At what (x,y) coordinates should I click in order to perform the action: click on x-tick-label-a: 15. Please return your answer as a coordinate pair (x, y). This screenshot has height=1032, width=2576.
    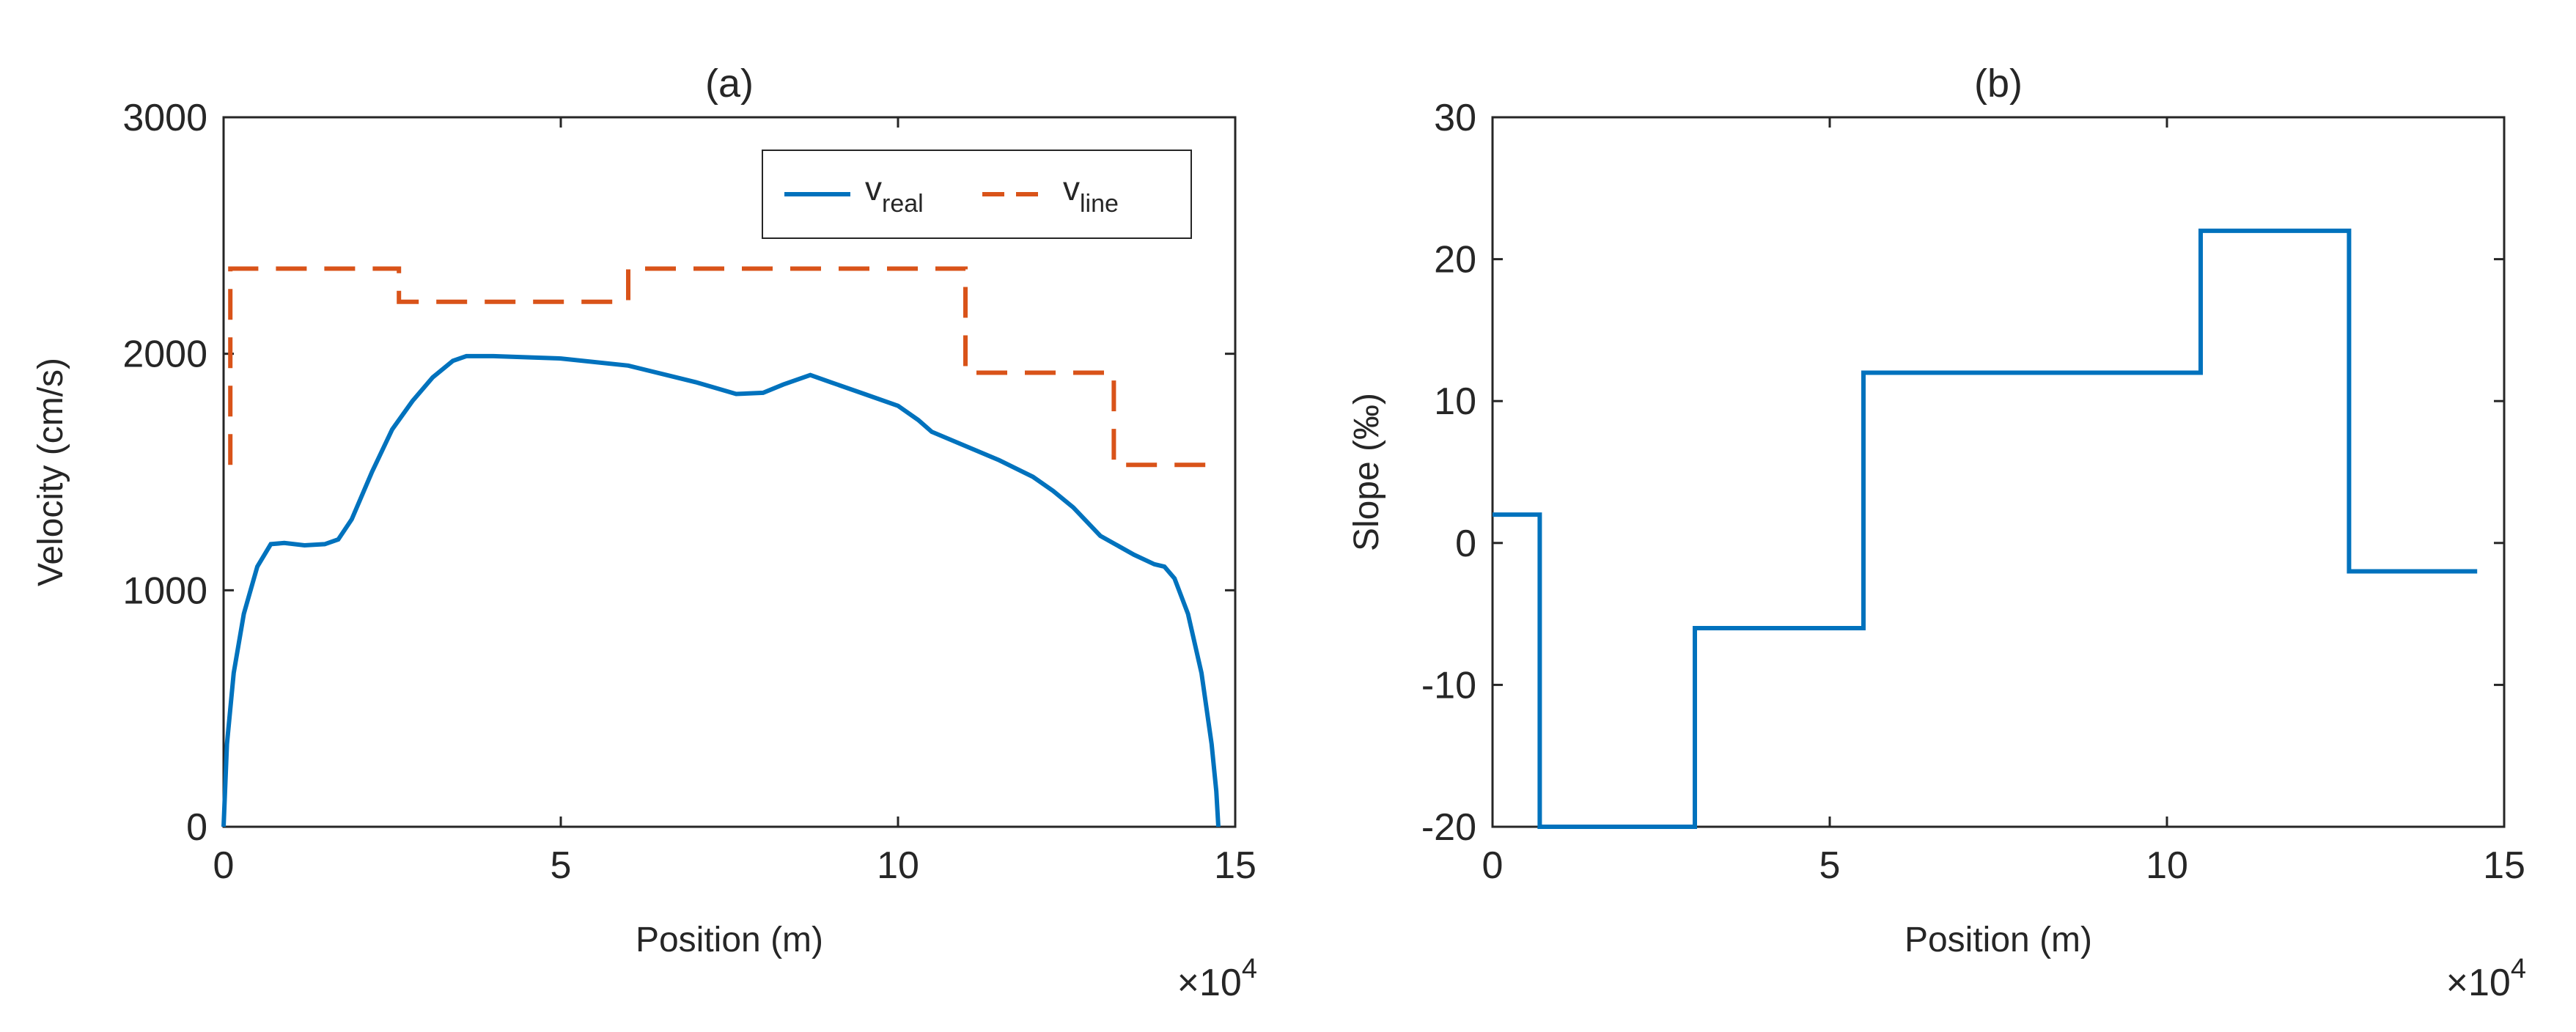
    Looking at the image, I should click on (1235, 865).